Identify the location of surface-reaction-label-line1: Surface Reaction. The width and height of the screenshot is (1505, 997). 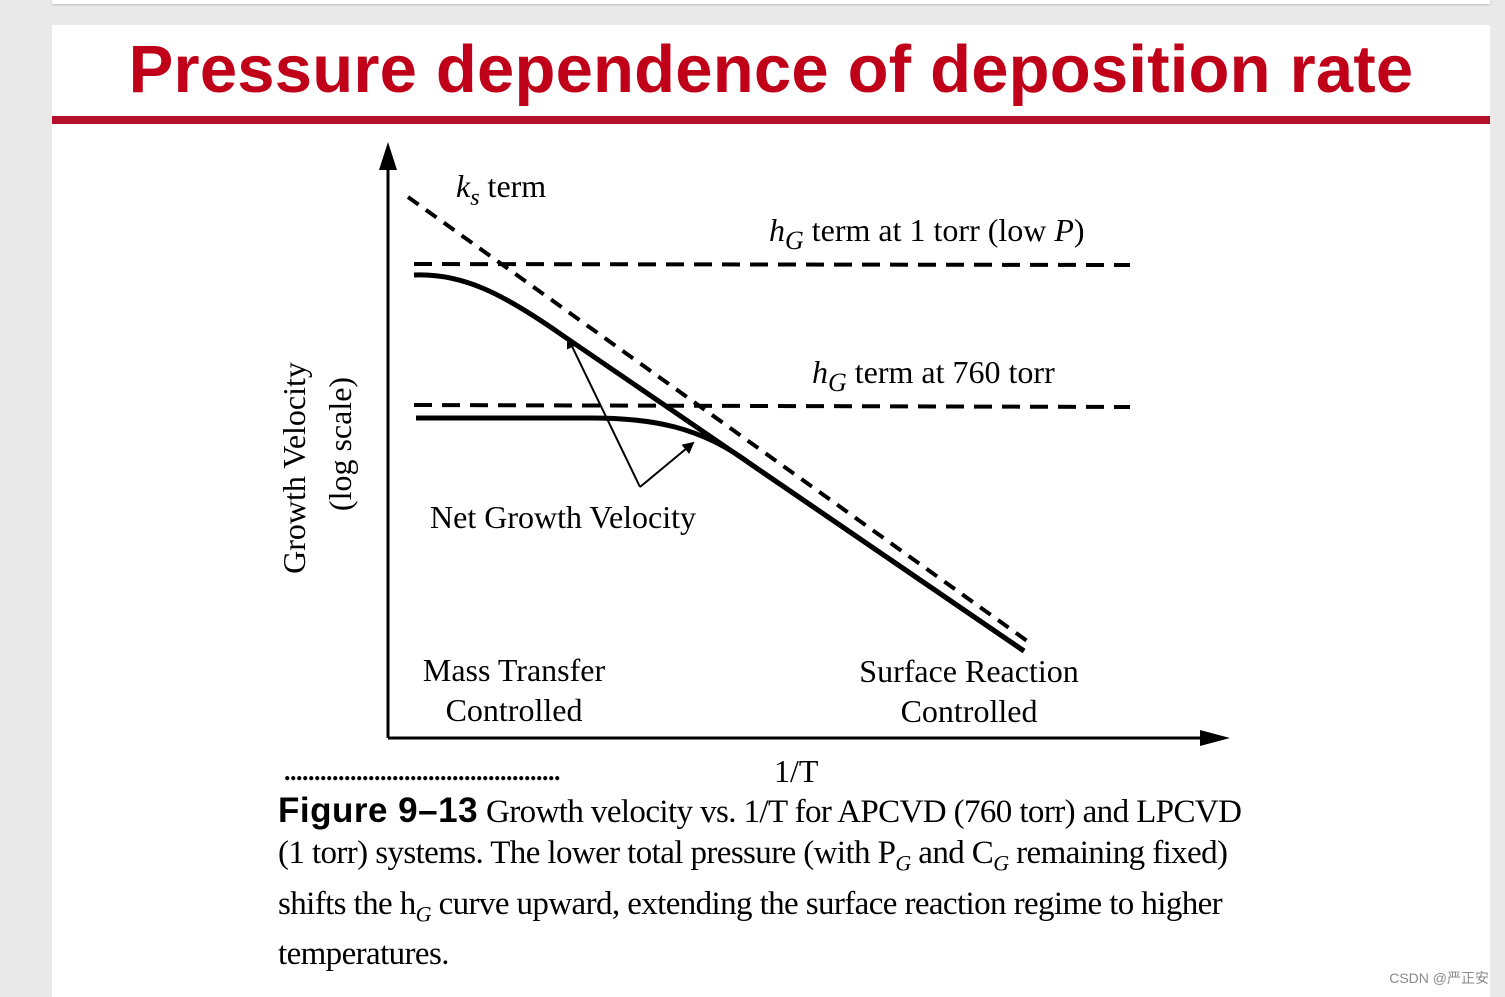
(968, 671).